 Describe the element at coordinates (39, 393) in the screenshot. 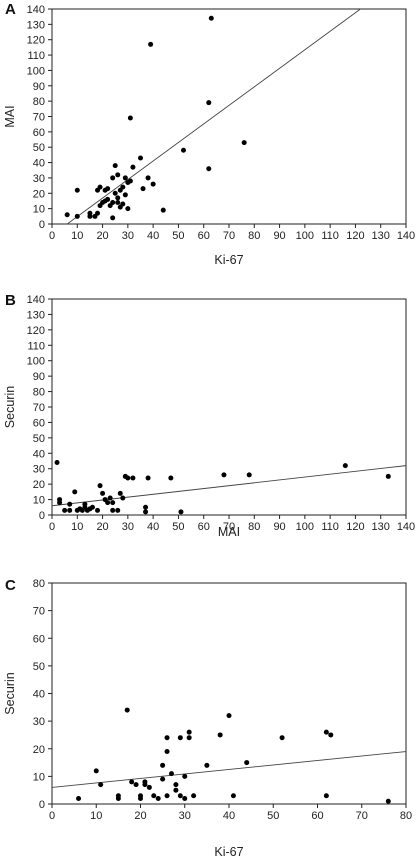

I see `y-tick-label: 80` at that location.